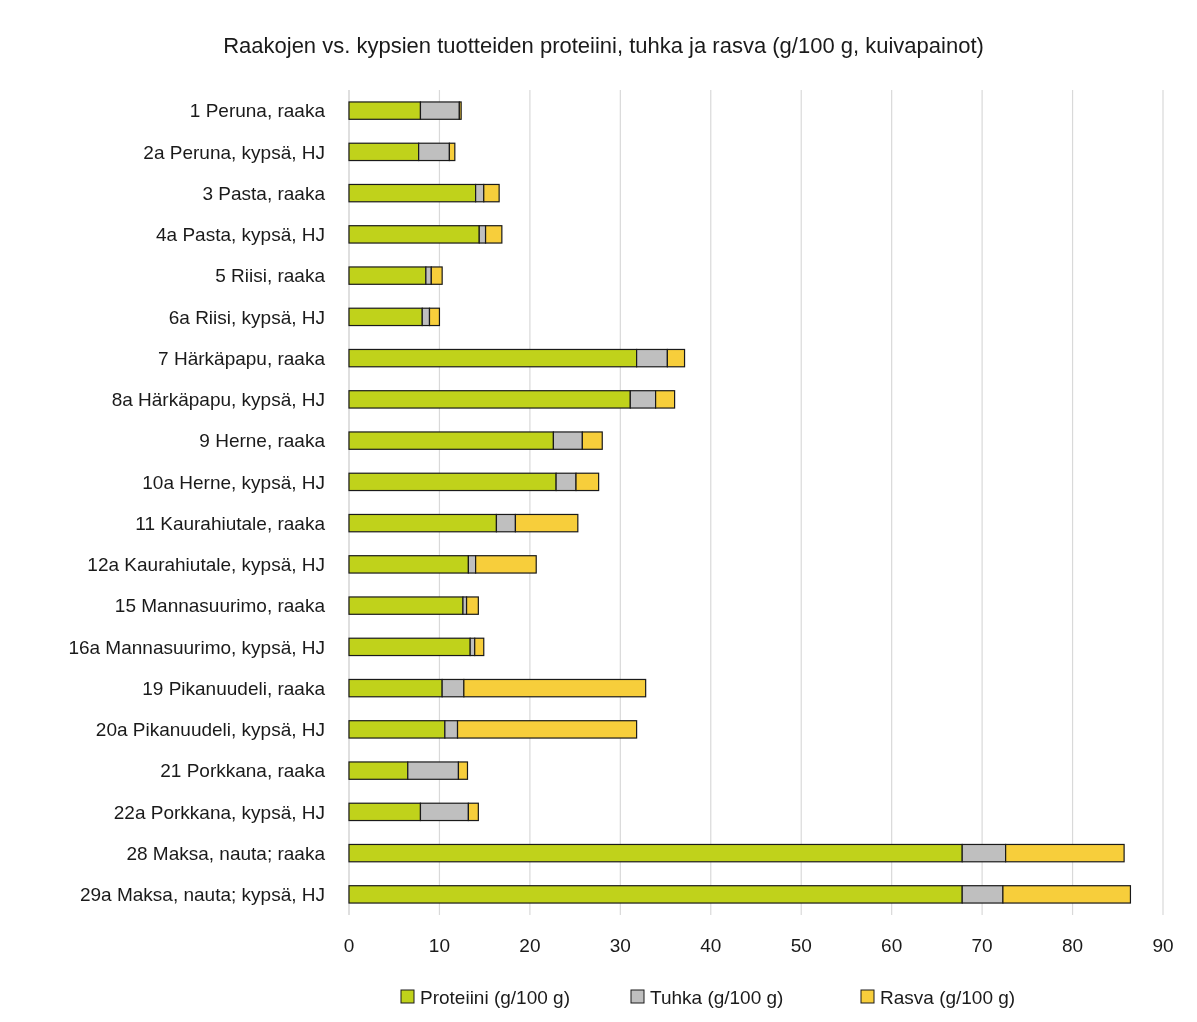 The height and width of the screenshot is (1022, 1197). I want to click on y-tick-label: 20a Pikanuudeli, kypsä, HJ, so click(210, 730).